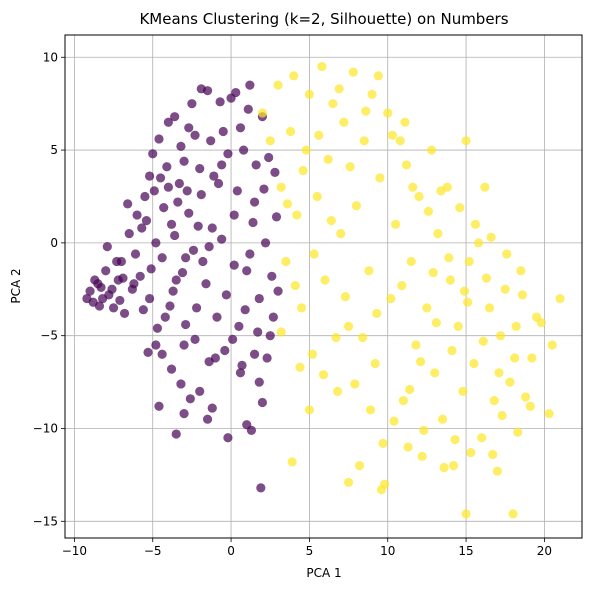  What do you see at coordinates (16, 285) in the screenshot?
I see `y-axis-label: PCA 2` at bounding box center [16, 285].